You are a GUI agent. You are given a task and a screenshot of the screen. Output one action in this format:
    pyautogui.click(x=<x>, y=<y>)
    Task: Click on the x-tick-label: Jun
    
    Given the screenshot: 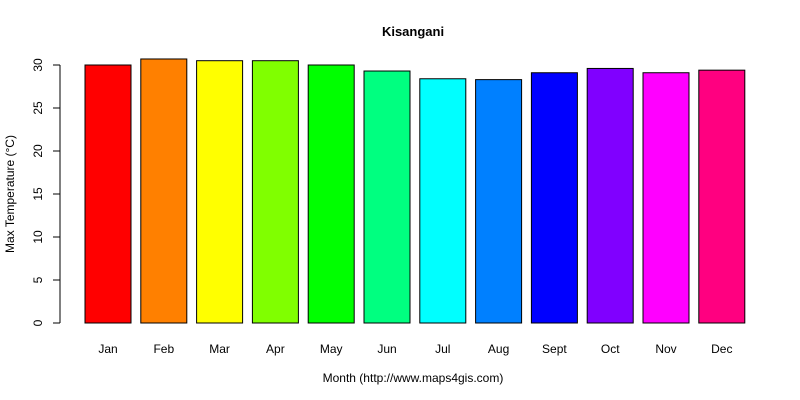 What is the action you would take?
    pyautogui.click(x=386, y=349)
    